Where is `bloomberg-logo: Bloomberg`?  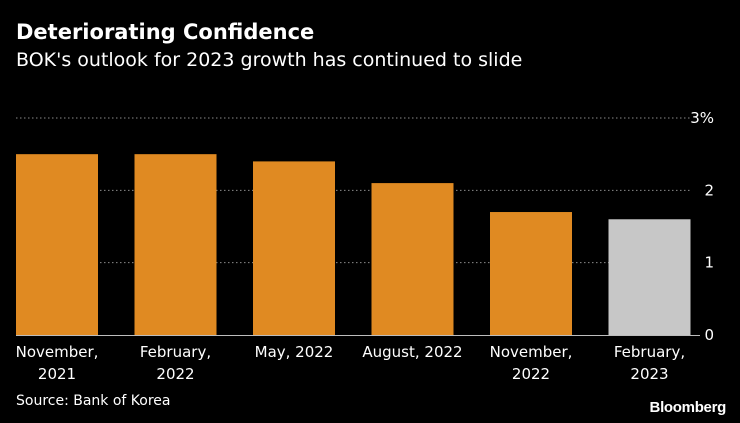
bloomberg-logo: Bloomberg is located at coordinates (688, 407).